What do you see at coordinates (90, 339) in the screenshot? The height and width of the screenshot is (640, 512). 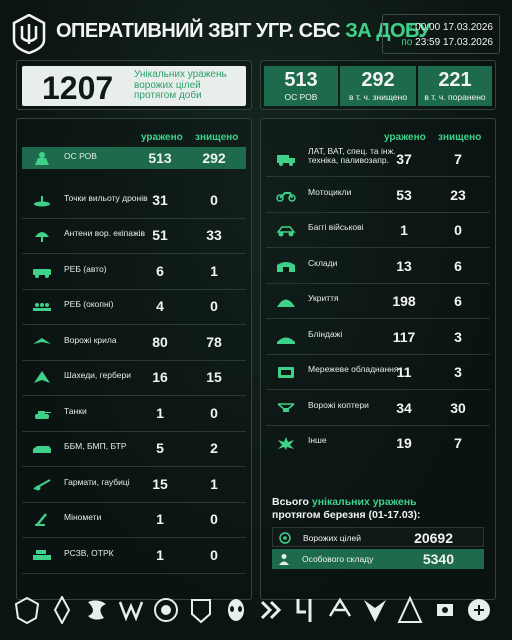 I see `row-label: Ворожі крила` at bounding box center [90, 339].